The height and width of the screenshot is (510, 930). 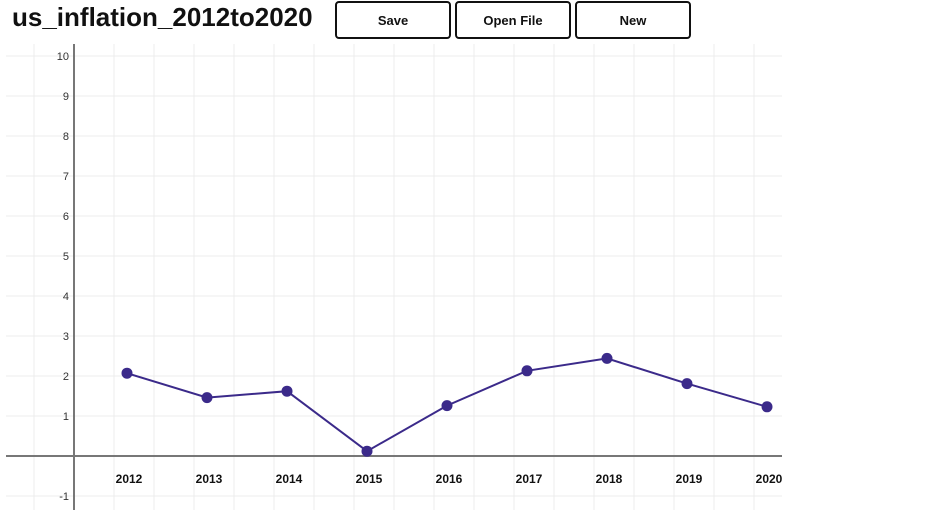 What do you see at coordinates (529, 479) in the screenshot?
I see `x-tick-label: 2017` at bounding box center [529, 479].